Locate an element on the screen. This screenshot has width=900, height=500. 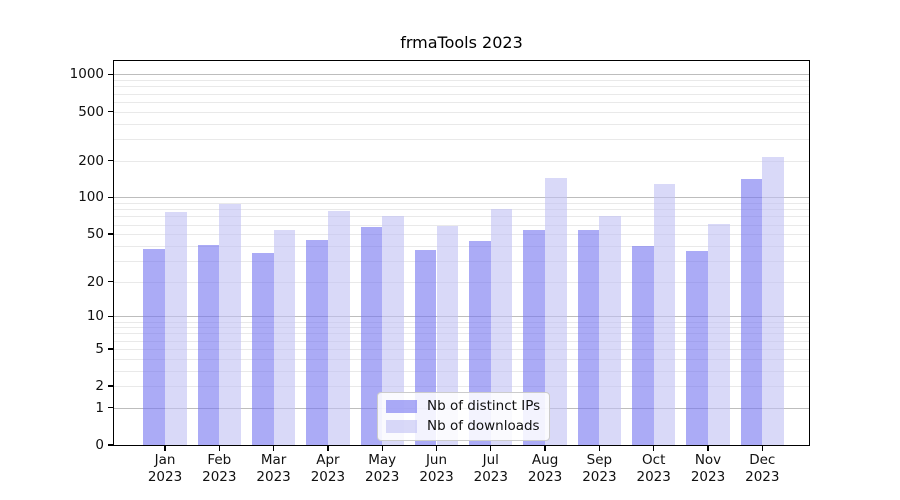
x-tick-label: Sep 2023 is located at coordinates (599, 469).